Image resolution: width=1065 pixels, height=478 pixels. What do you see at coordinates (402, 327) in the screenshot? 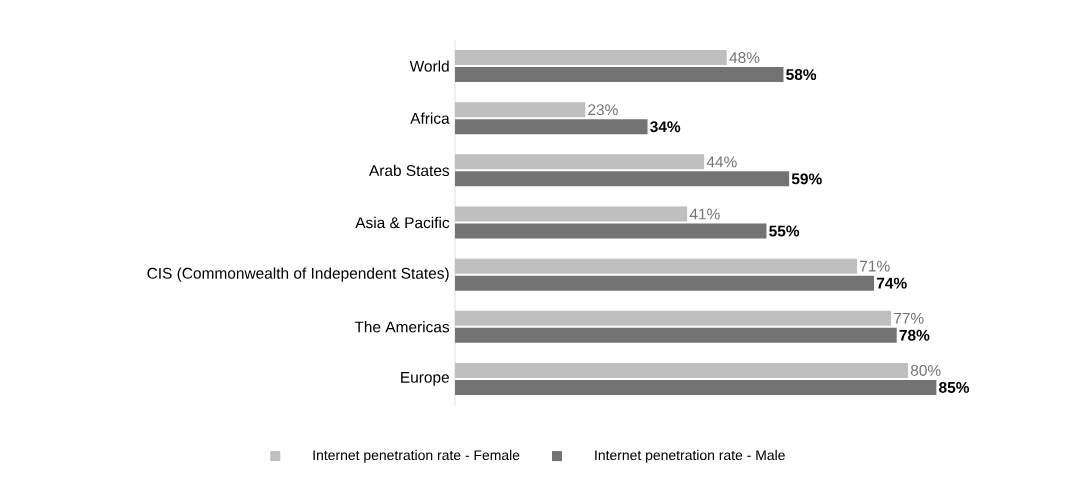
I see `y-tick-label: The Americas` at bounding box center [402, 327].